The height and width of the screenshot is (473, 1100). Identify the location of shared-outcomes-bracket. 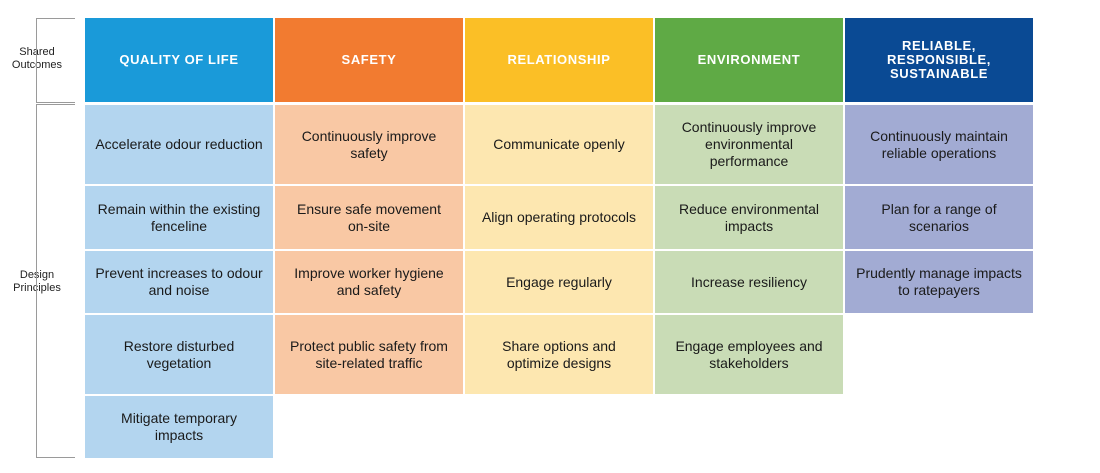
(55, 60).